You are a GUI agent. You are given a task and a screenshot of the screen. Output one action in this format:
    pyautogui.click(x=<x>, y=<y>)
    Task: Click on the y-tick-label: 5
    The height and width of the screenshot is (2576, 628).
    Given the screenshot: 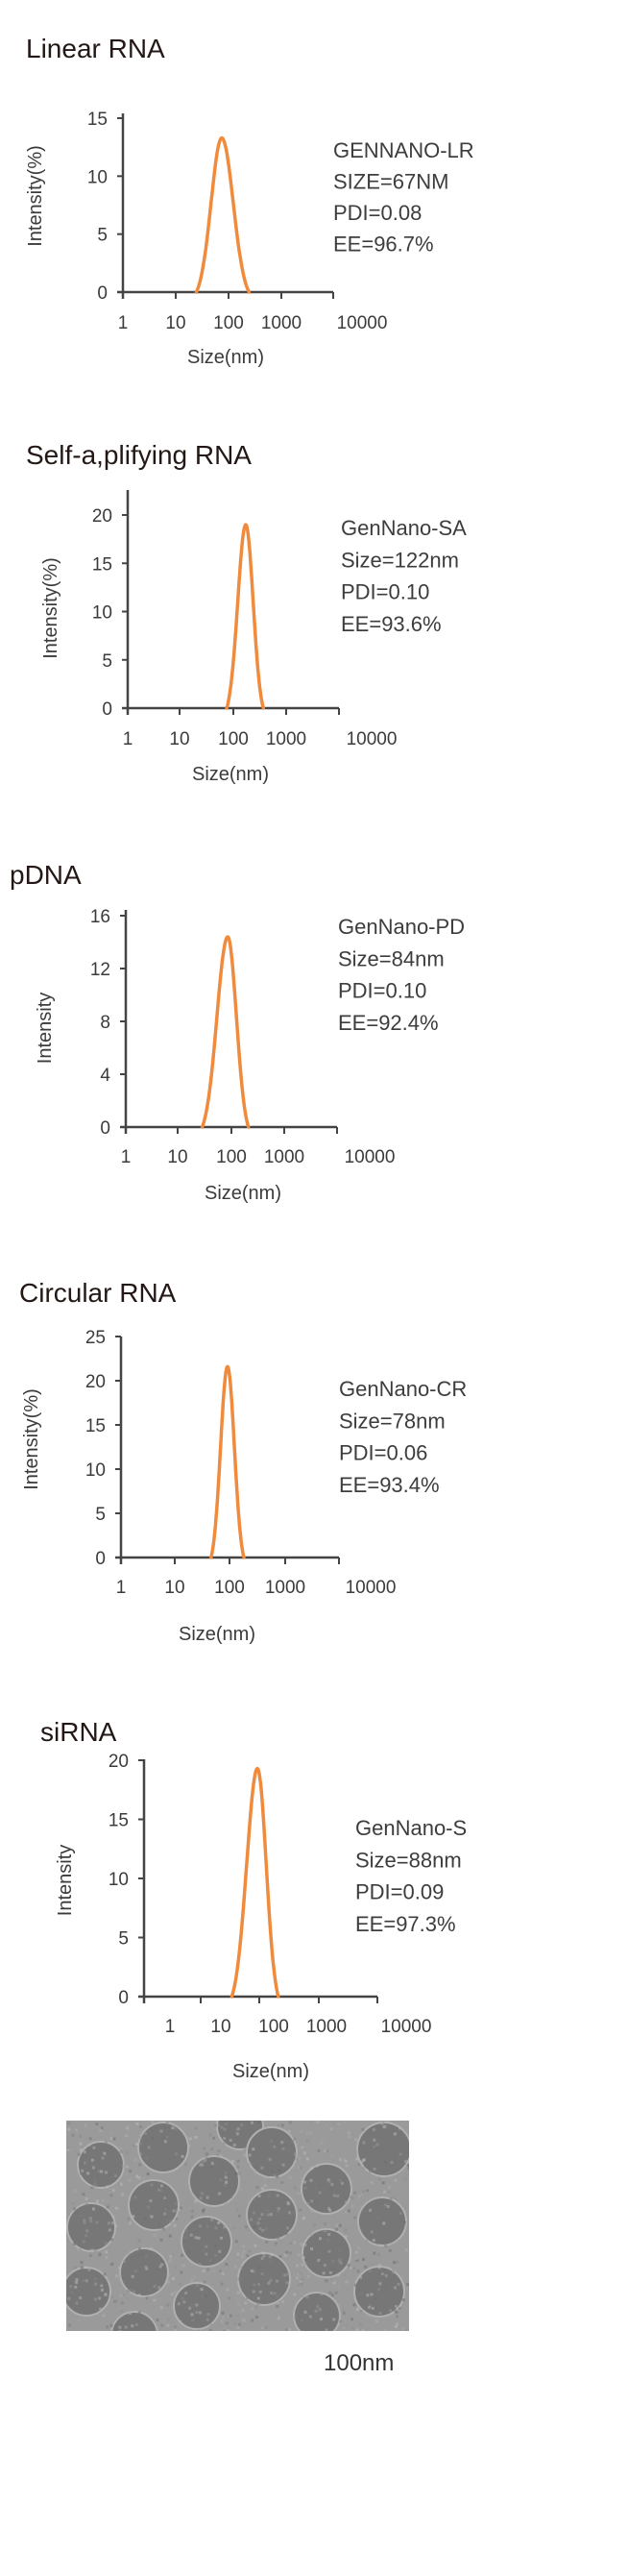 What is the action you would take?
    pyautogui.click(x=124, y=1939)
    